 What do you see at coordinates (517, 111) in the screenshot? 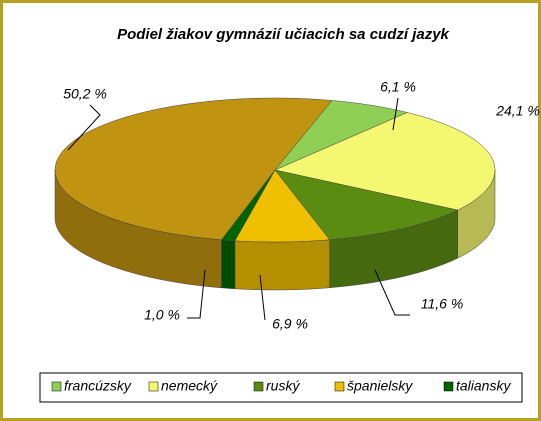
I see `data-label: 24,1 %` at bounding box center [517, 111].